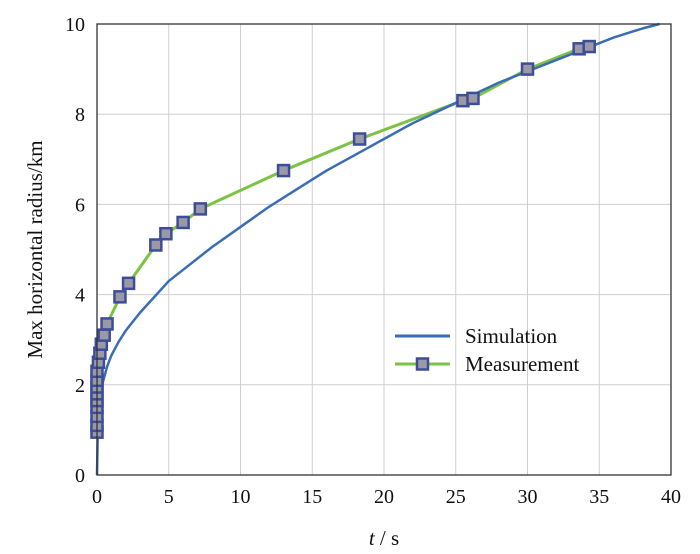 This screenshot has width=700, height=554. I want to click on x-tick-label: 30, so click(528, 497).